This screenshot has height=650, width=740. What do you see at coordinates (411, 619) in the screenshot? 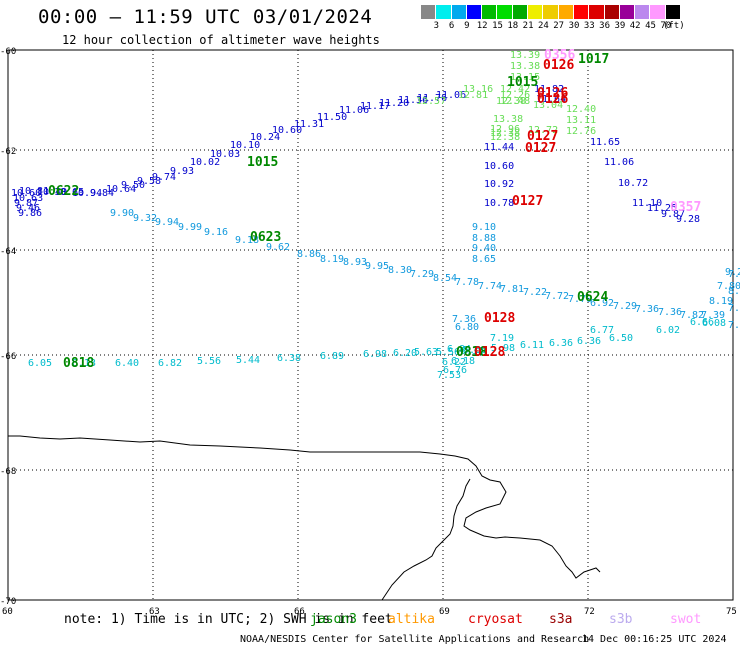
I see `satellite-name: altika` at bounding box center [411, 619].